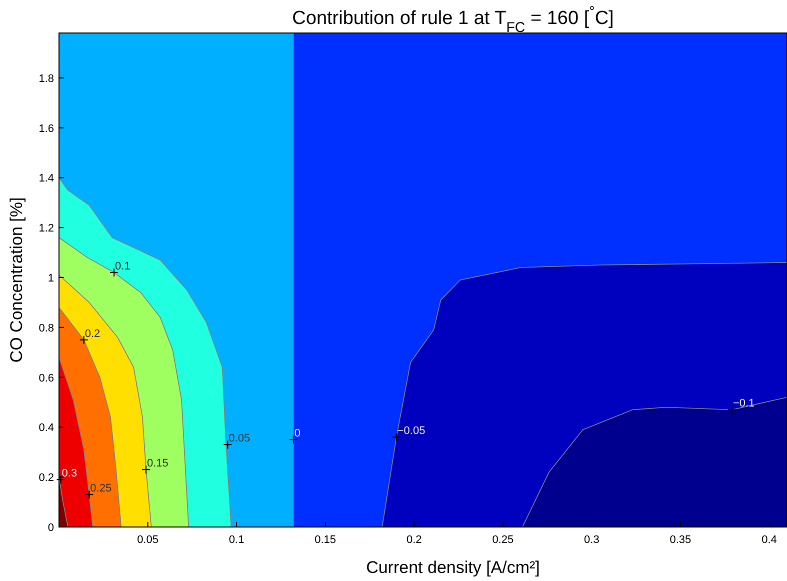 This screenshot has width=787, height=581. I want to click on x-tick-label: 0.35, so click(681, 540).